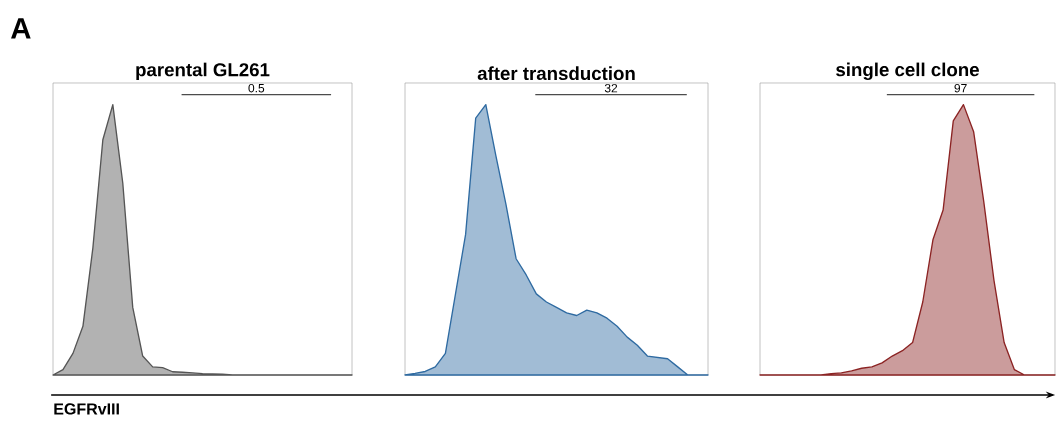 The image size is (1056, 427). I want to click on text: 32, so click(611, 88).